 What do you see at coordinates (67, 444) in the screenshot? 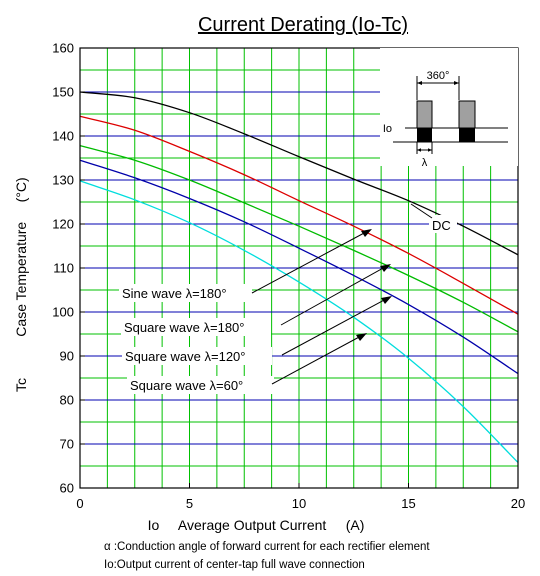
I see `y-tick-label: 70` at bounding box center [67, 444].